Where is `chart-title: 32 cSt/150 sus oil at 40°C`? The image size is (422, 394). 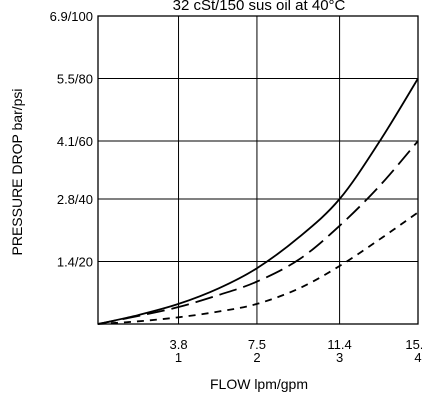 chart-title: 32 cSt/150 sus oil at 40°C is located at coordinates (259, 7).